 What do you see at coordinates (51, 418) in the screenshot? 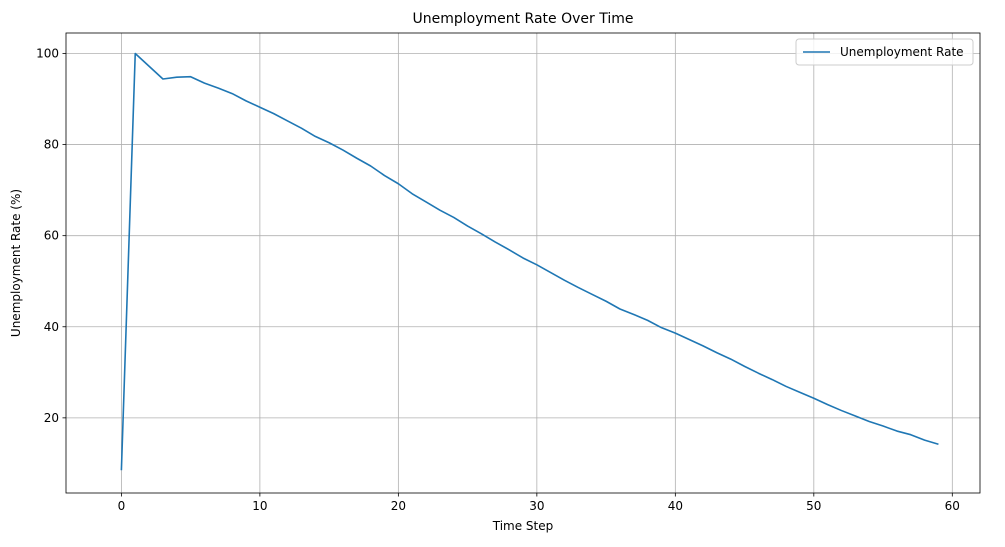
I see `y-tick-label: 20` at bounding box center [51, 418].